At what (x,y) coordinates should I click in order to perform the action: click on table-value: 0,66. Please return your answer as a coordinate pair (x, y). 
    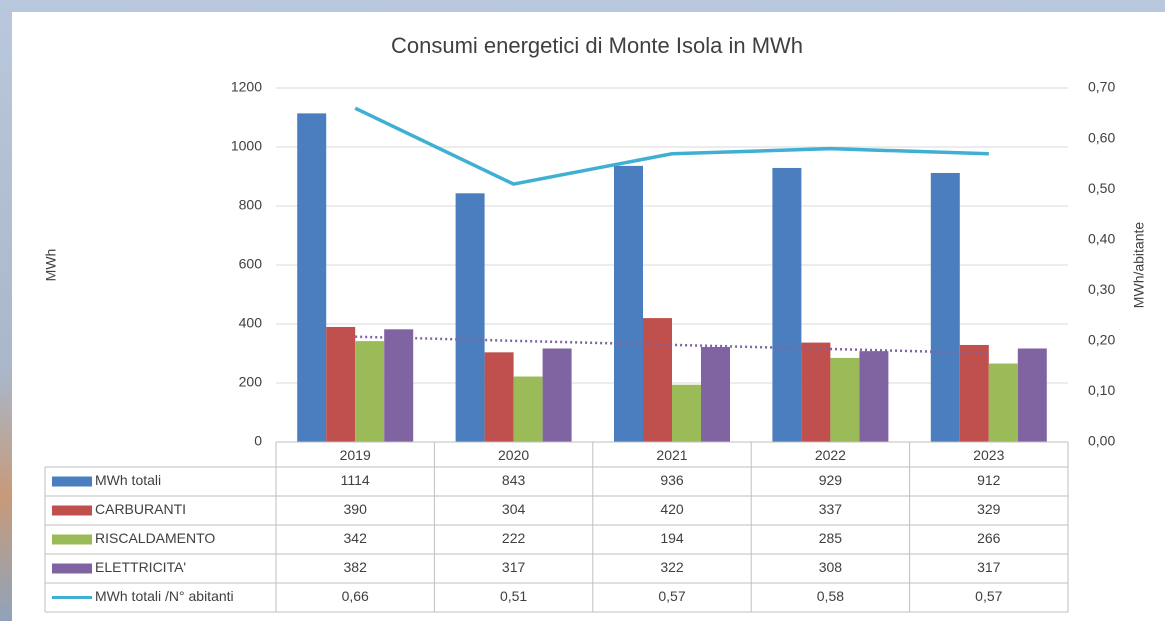
    Looking at the image, I should click on (355, 596).